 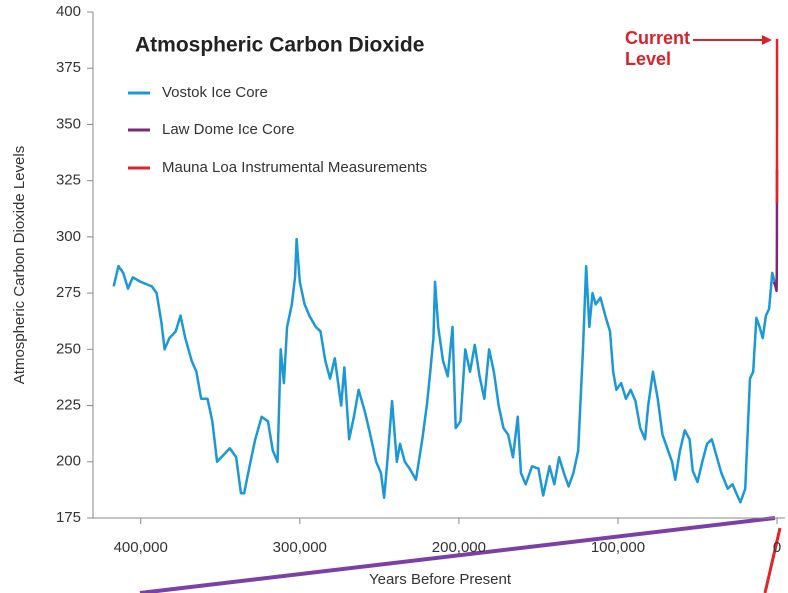 What do you see at coordinates (68, 180) in the screenshot?
I see `y-tick-label: 325` at bounding box center [68, 180].